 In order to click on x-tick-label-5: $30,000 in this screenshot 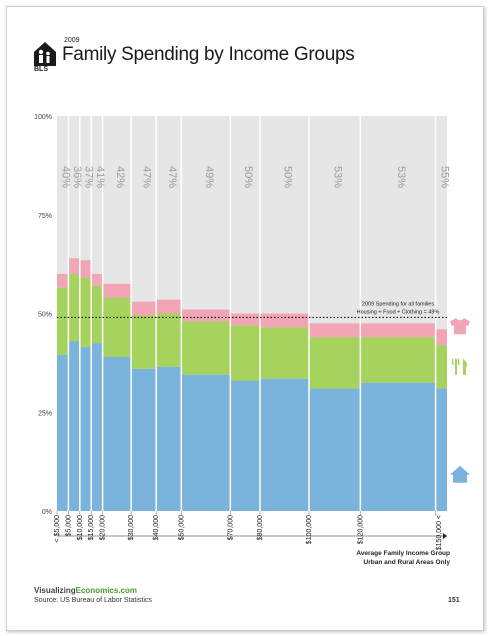, I will do `click(131, 527)`.